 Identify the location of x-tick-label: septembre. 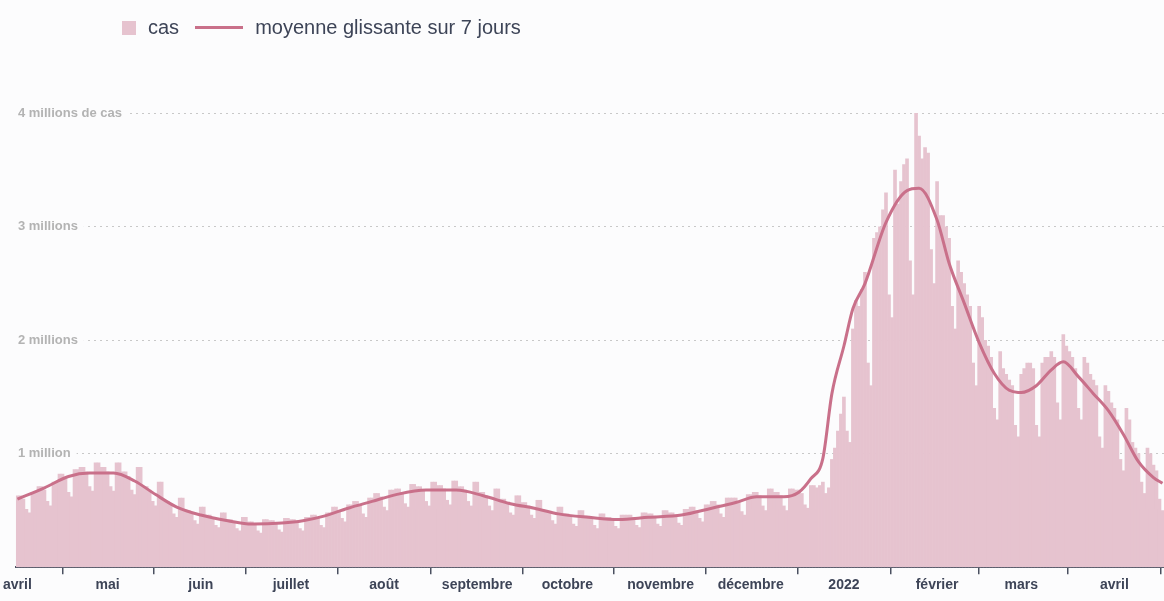
(477, 584).